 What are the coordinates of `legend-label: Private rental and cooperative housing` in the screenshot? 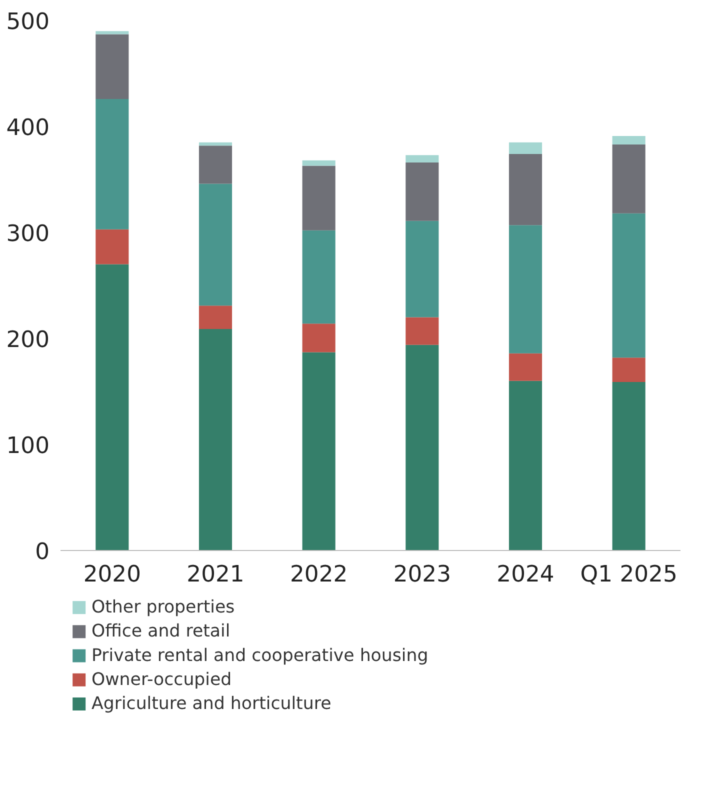 It's located at (260, 656).